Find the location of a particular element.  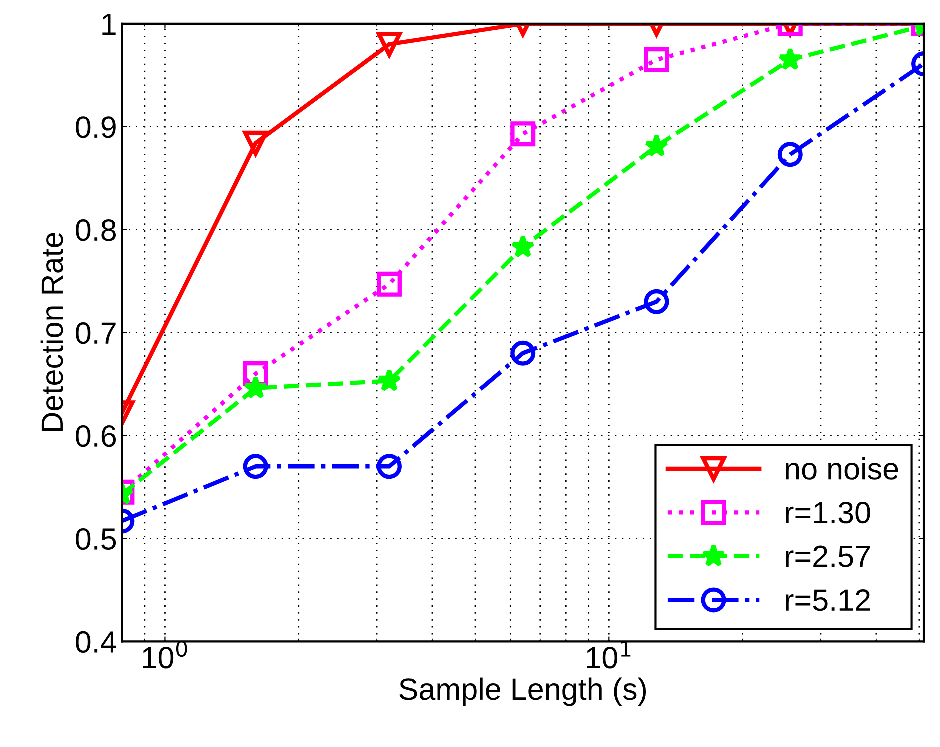

legend-label: no noise is located at coordinates (842, 468).